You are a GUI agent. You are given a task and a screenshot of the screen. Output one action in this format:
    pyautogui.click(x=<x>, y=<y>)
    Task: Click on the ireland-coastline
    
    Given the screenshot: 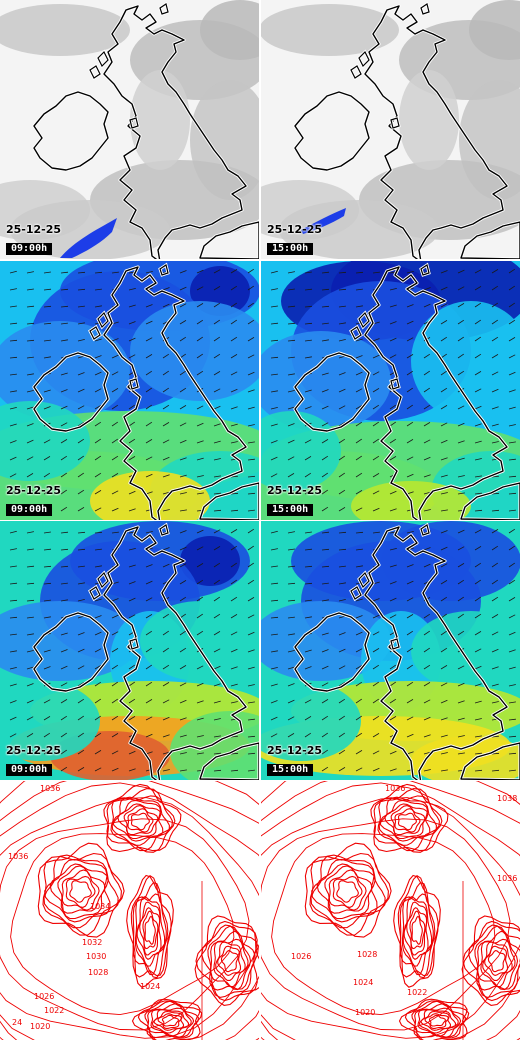 What is the action you would take?
    pyautogui.click(x=71, y=131)
    